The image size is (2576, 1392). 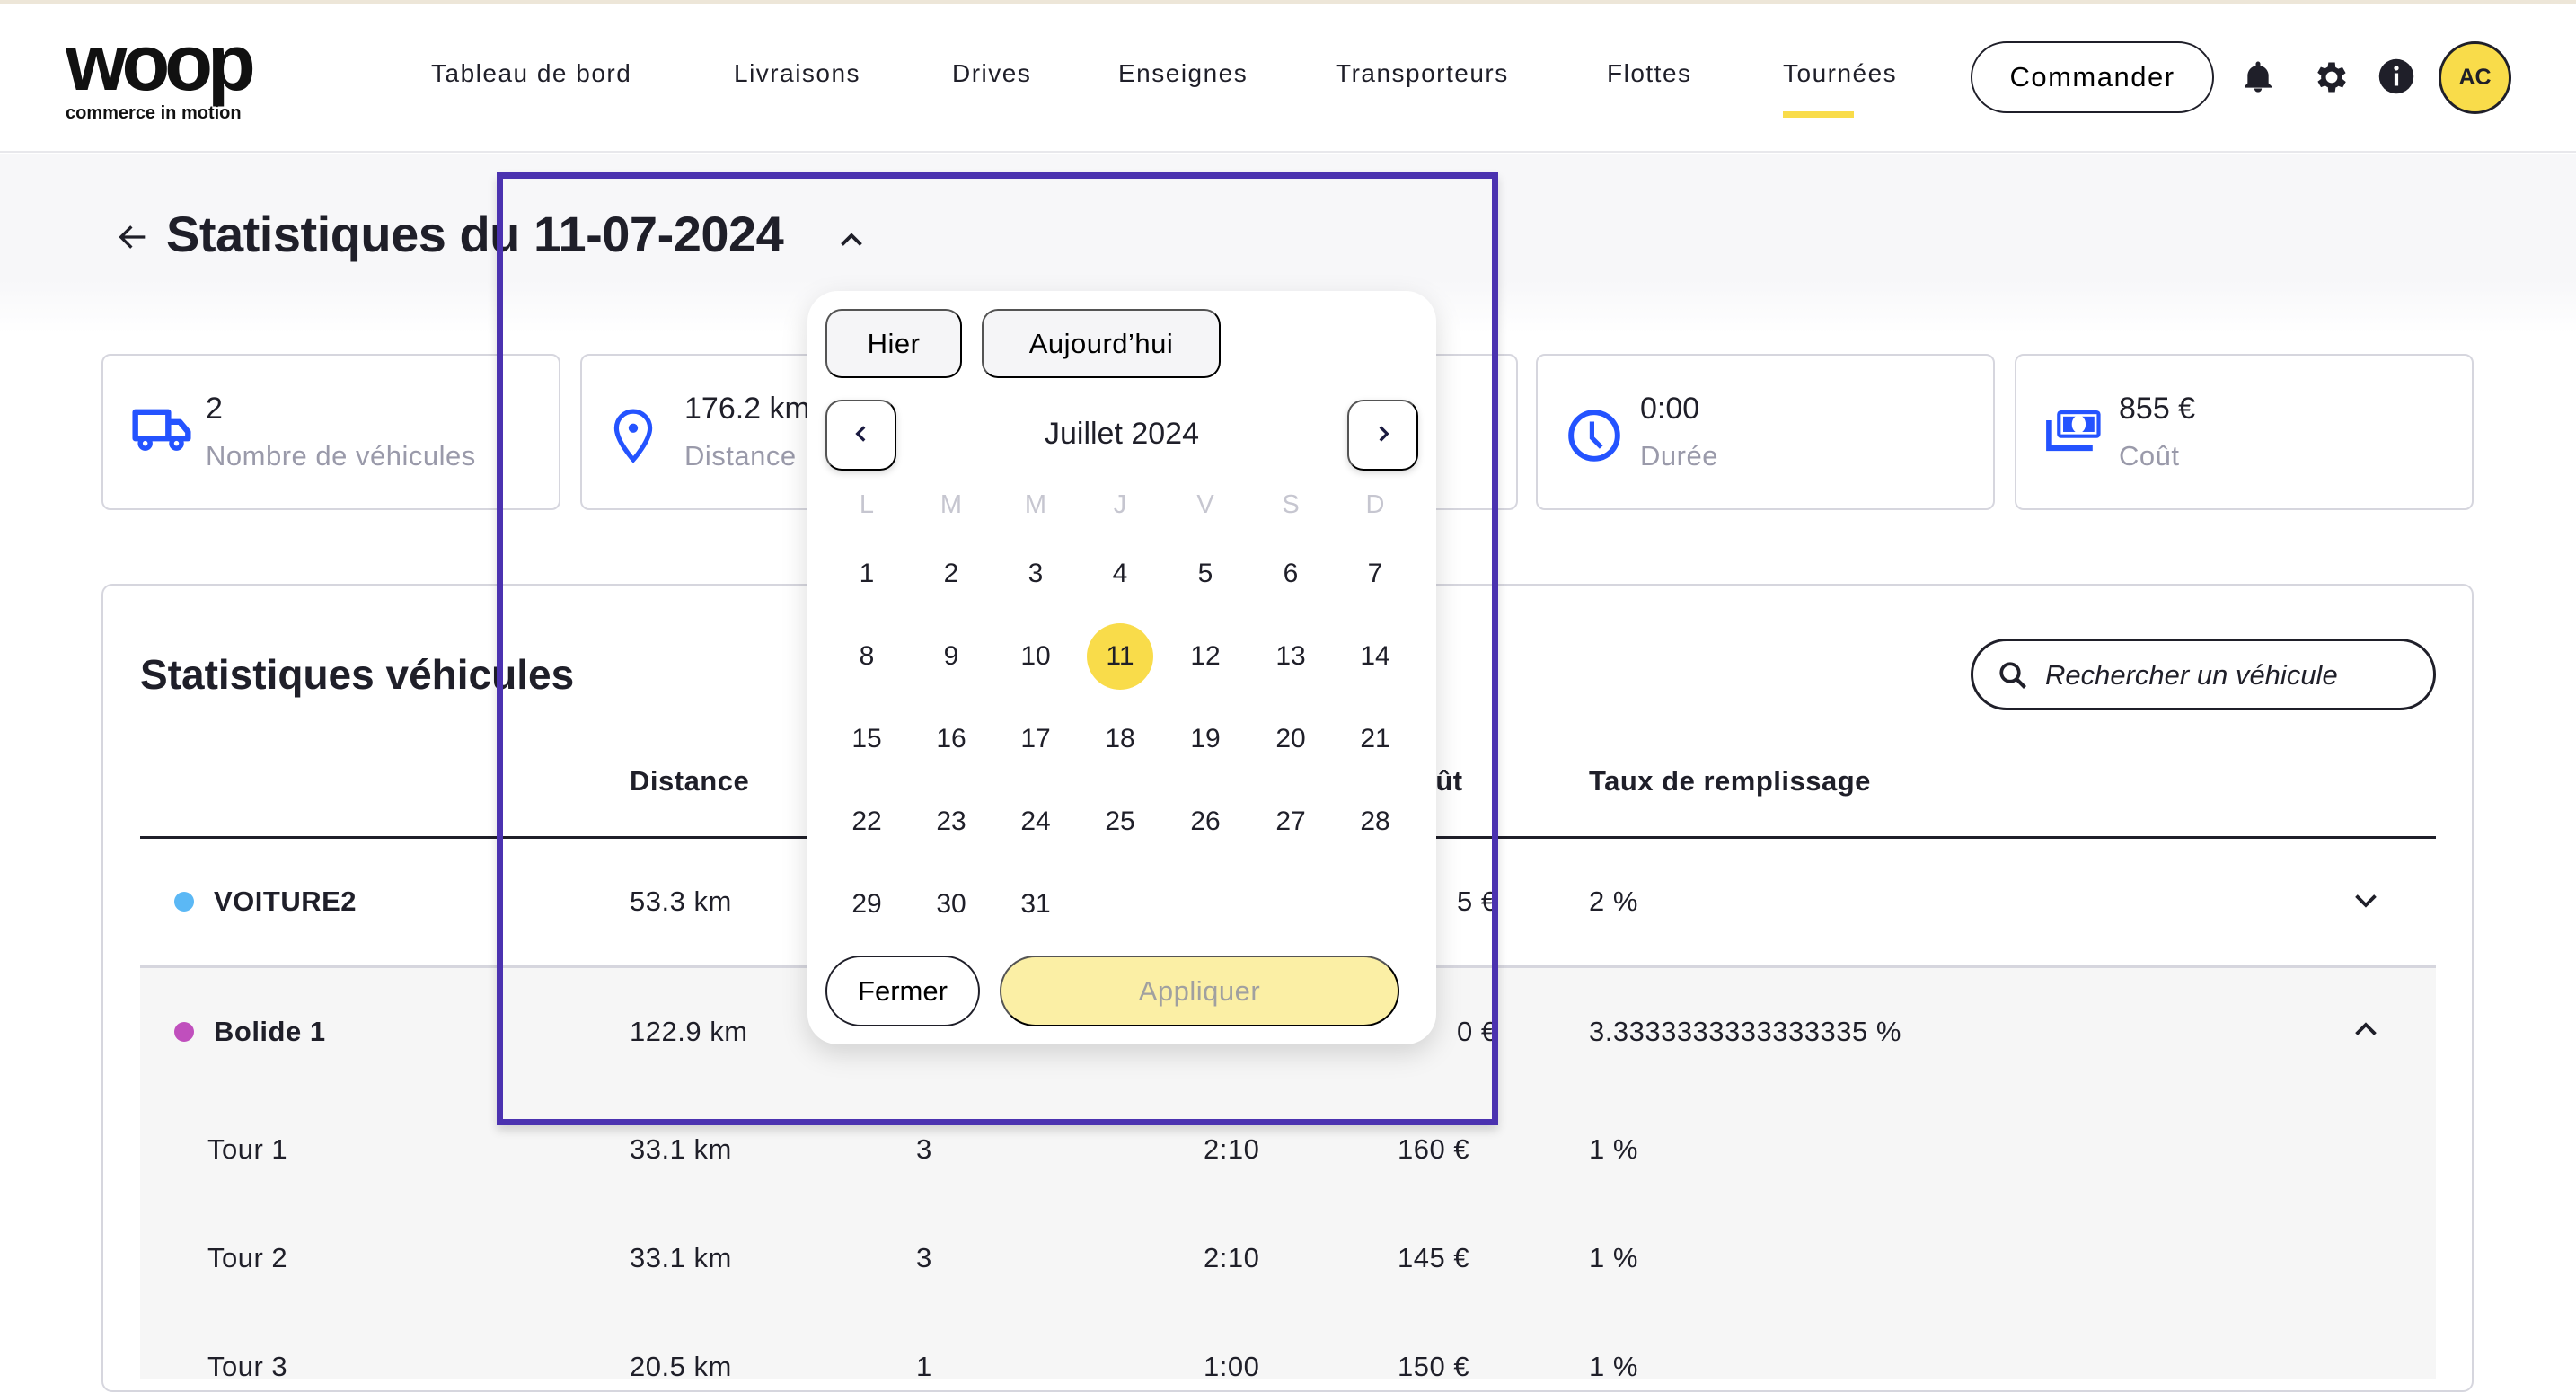 I want to click on calendar-day: 24, so click(x=1035, y=821).